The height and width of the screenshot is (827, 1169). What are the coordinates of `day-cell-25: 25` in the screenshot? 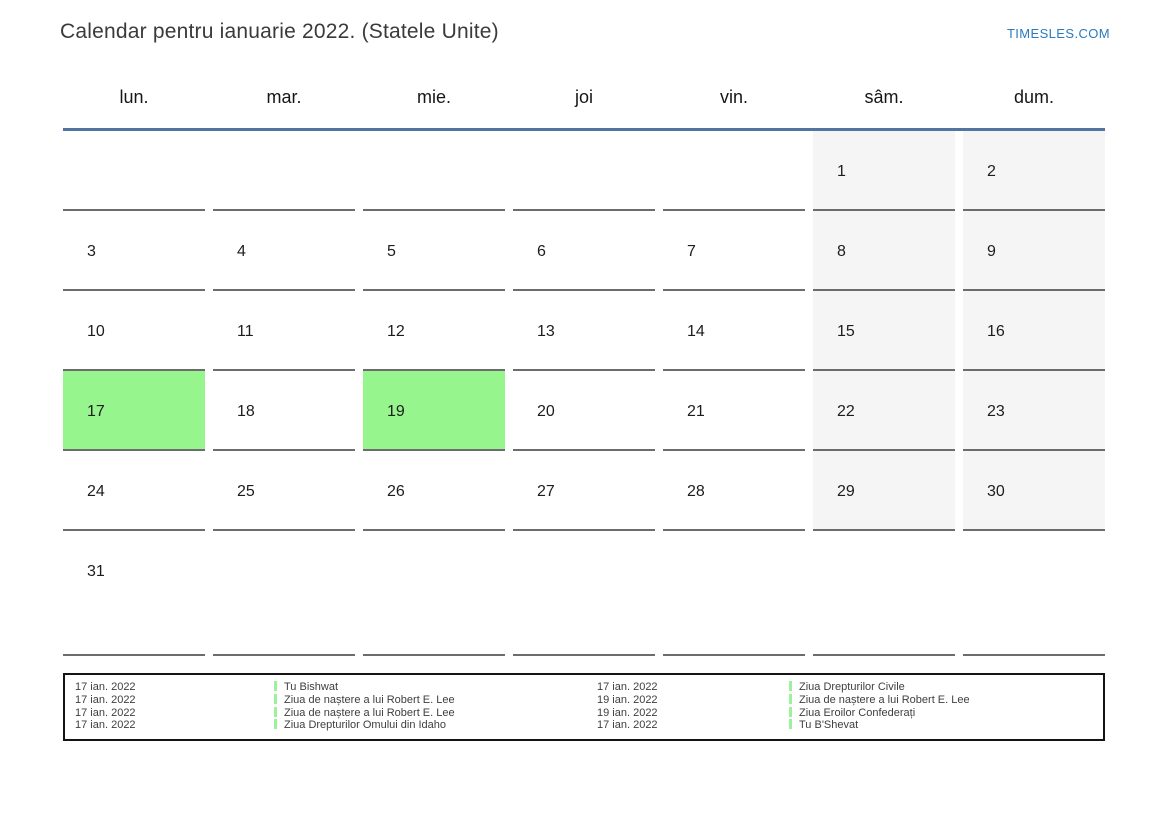 It's located at (284, 491).